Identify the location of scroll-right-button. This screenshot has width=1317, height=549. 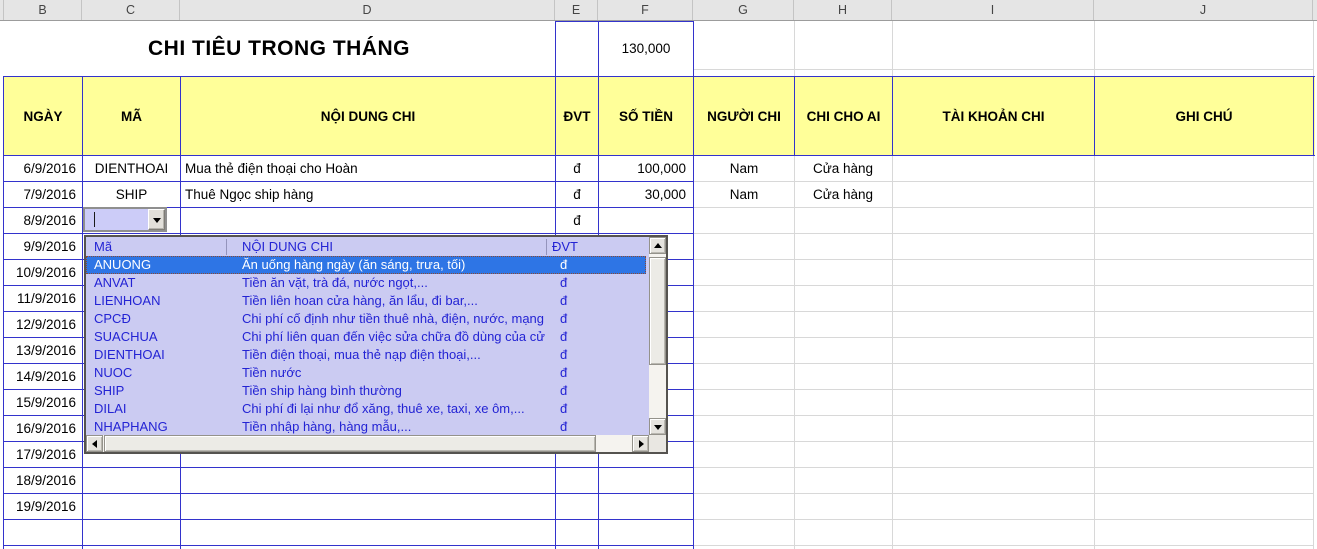
(640, 443).